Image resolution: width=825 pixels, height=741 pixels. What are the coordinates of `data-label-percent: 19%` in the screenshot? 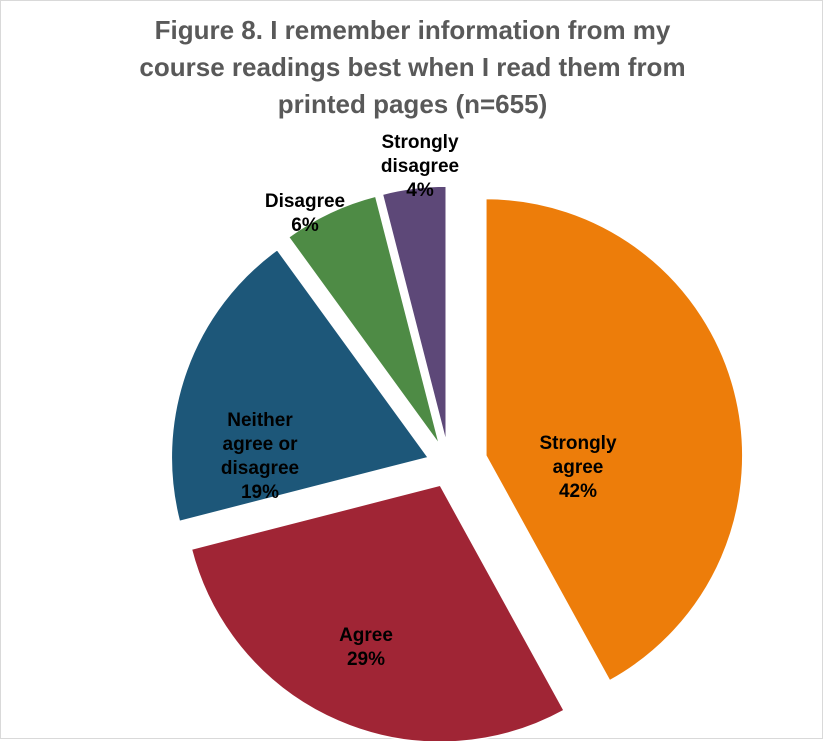 It's located at (260, 492).